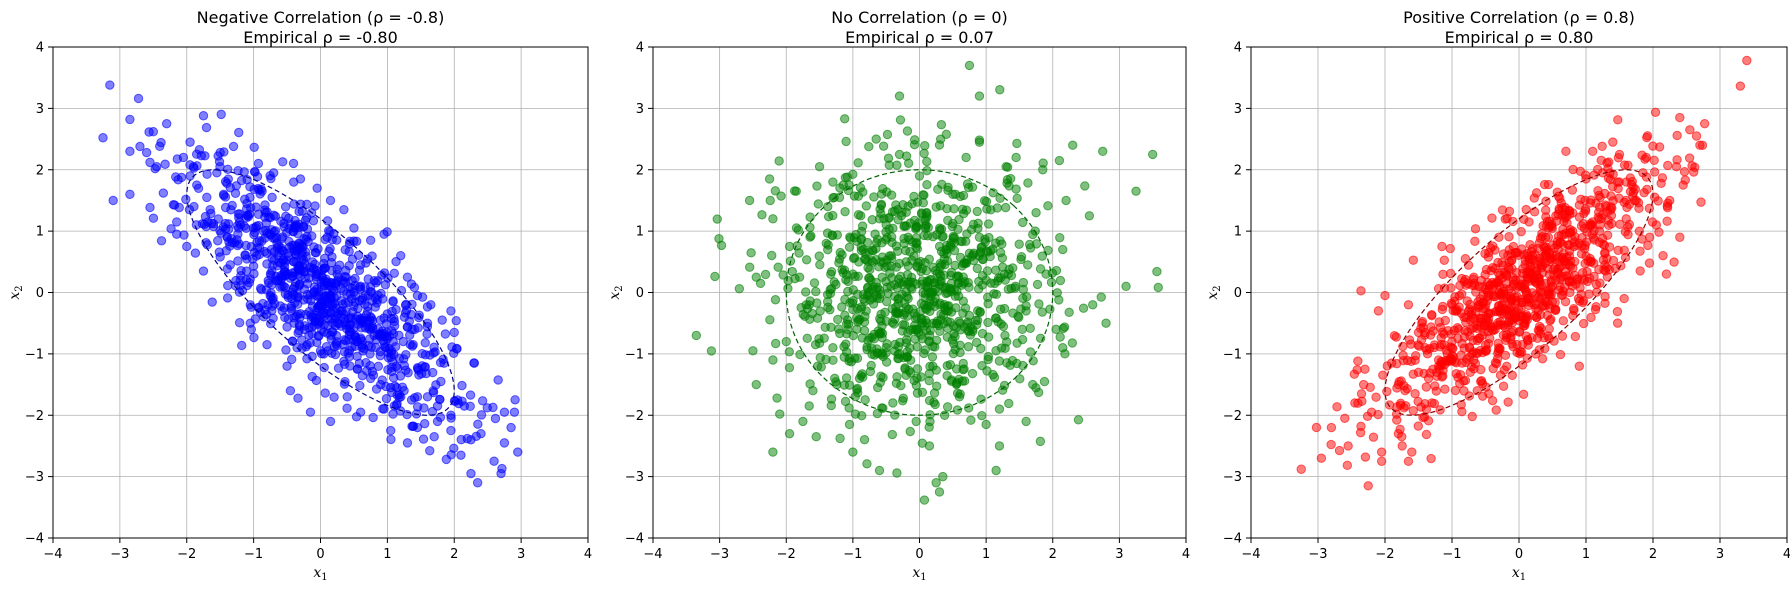 The width and height of the screenshot is (1790, 590). What do you see at coordinates (186, 554) in the screenshot?
I see `x-tick-label: −2` at bounding box center [186, 554].